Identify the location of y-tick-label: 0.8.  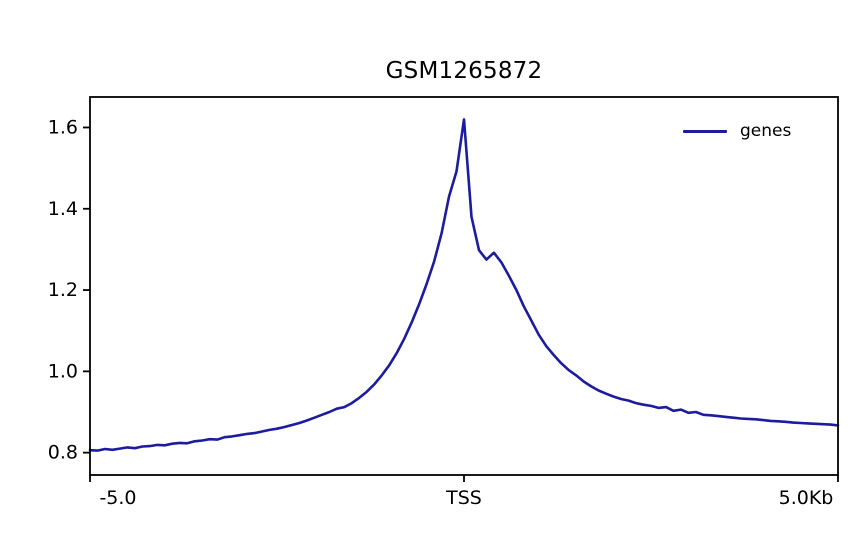
(63, 453).